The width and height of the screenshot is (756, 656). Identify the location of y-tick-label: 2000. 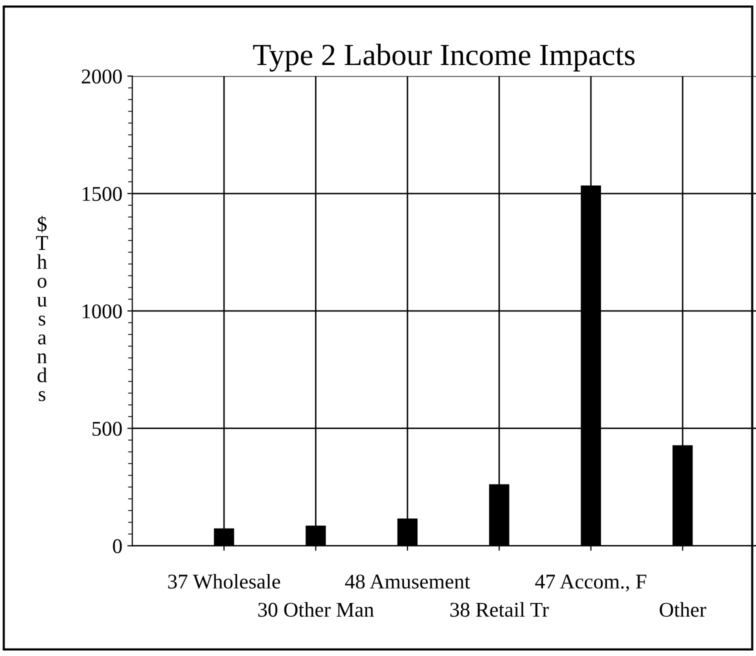
(102, 76).